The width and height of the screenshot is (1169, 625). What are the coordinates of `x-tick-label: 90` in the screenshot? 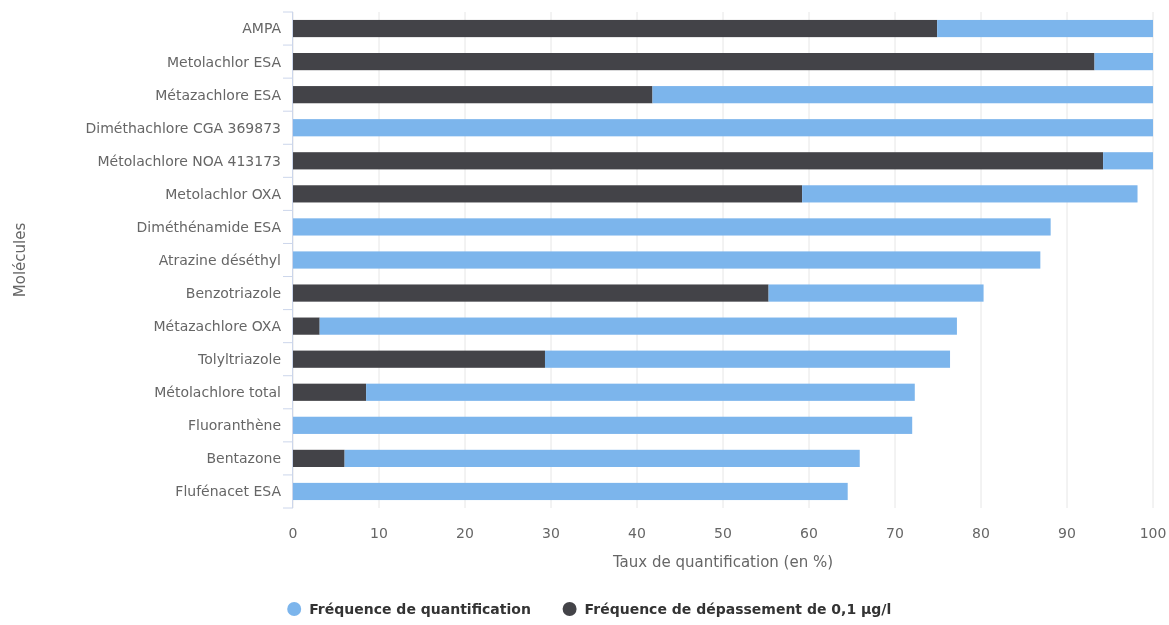 It's located at (1067, 533).